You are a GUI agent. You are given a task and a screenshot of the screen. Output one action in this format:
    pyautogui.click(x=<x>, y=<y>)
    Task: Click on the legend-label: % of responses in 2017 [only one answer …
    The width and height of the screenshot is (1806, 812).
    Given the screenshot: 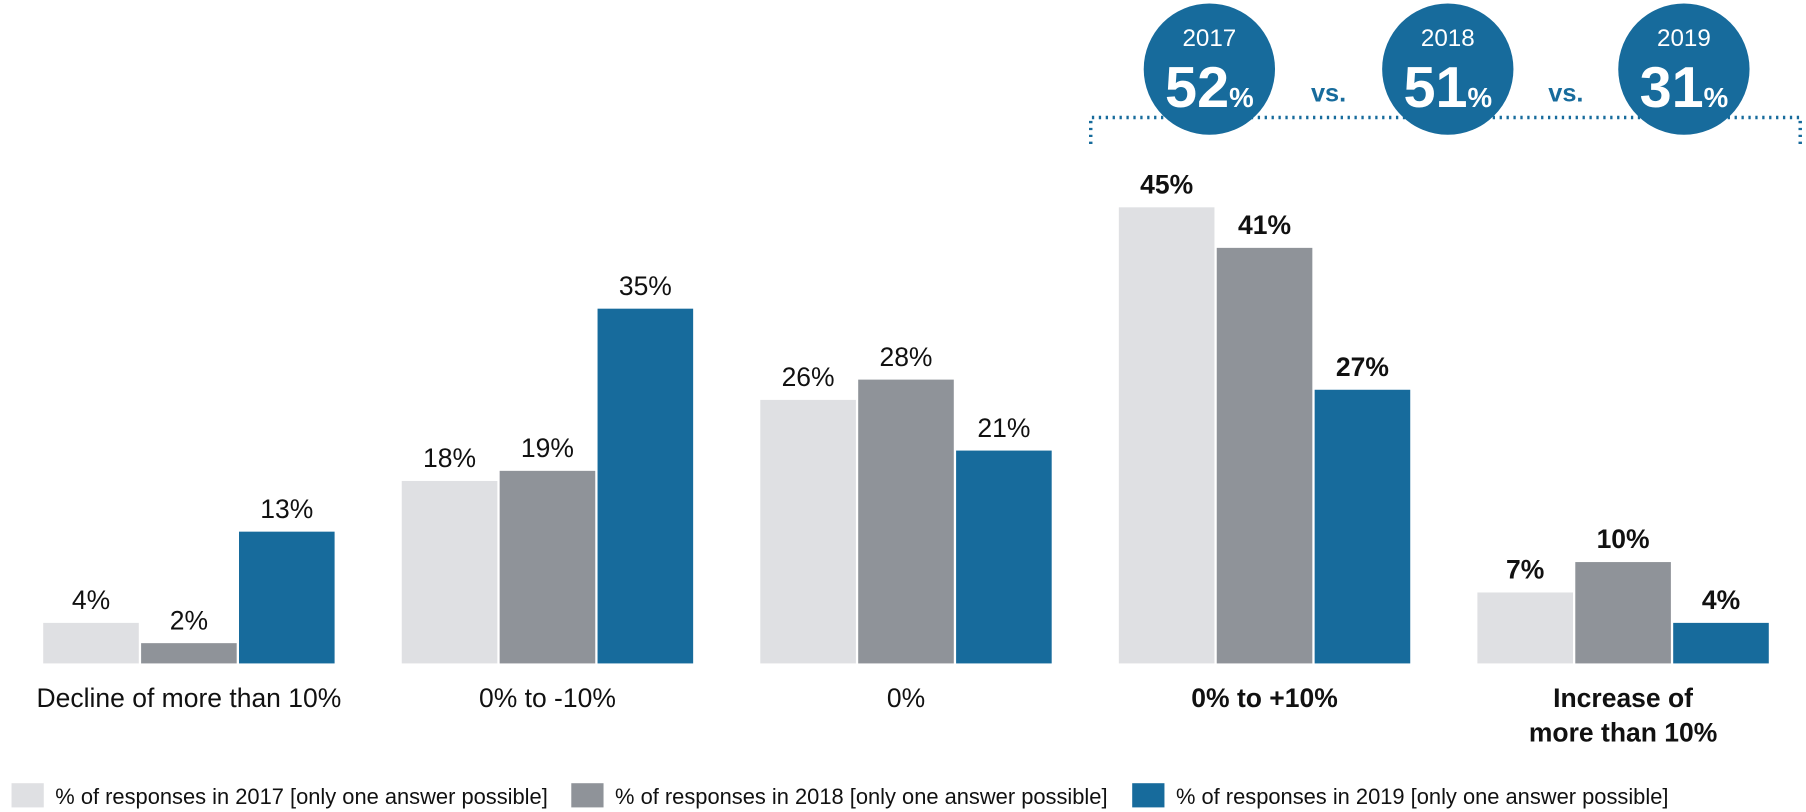 What is the action you would take?
    pyautogui.click(x=301, y=796)
    